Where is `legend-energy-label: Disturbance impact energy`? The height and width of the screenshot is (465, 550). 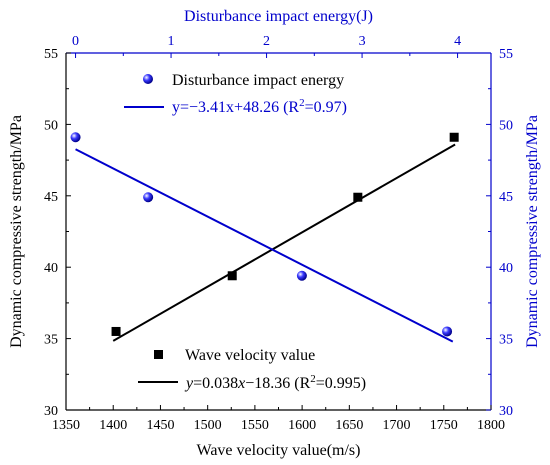 legend-energy-label: Disturbance impact energy is located at coordinates (258, 80).